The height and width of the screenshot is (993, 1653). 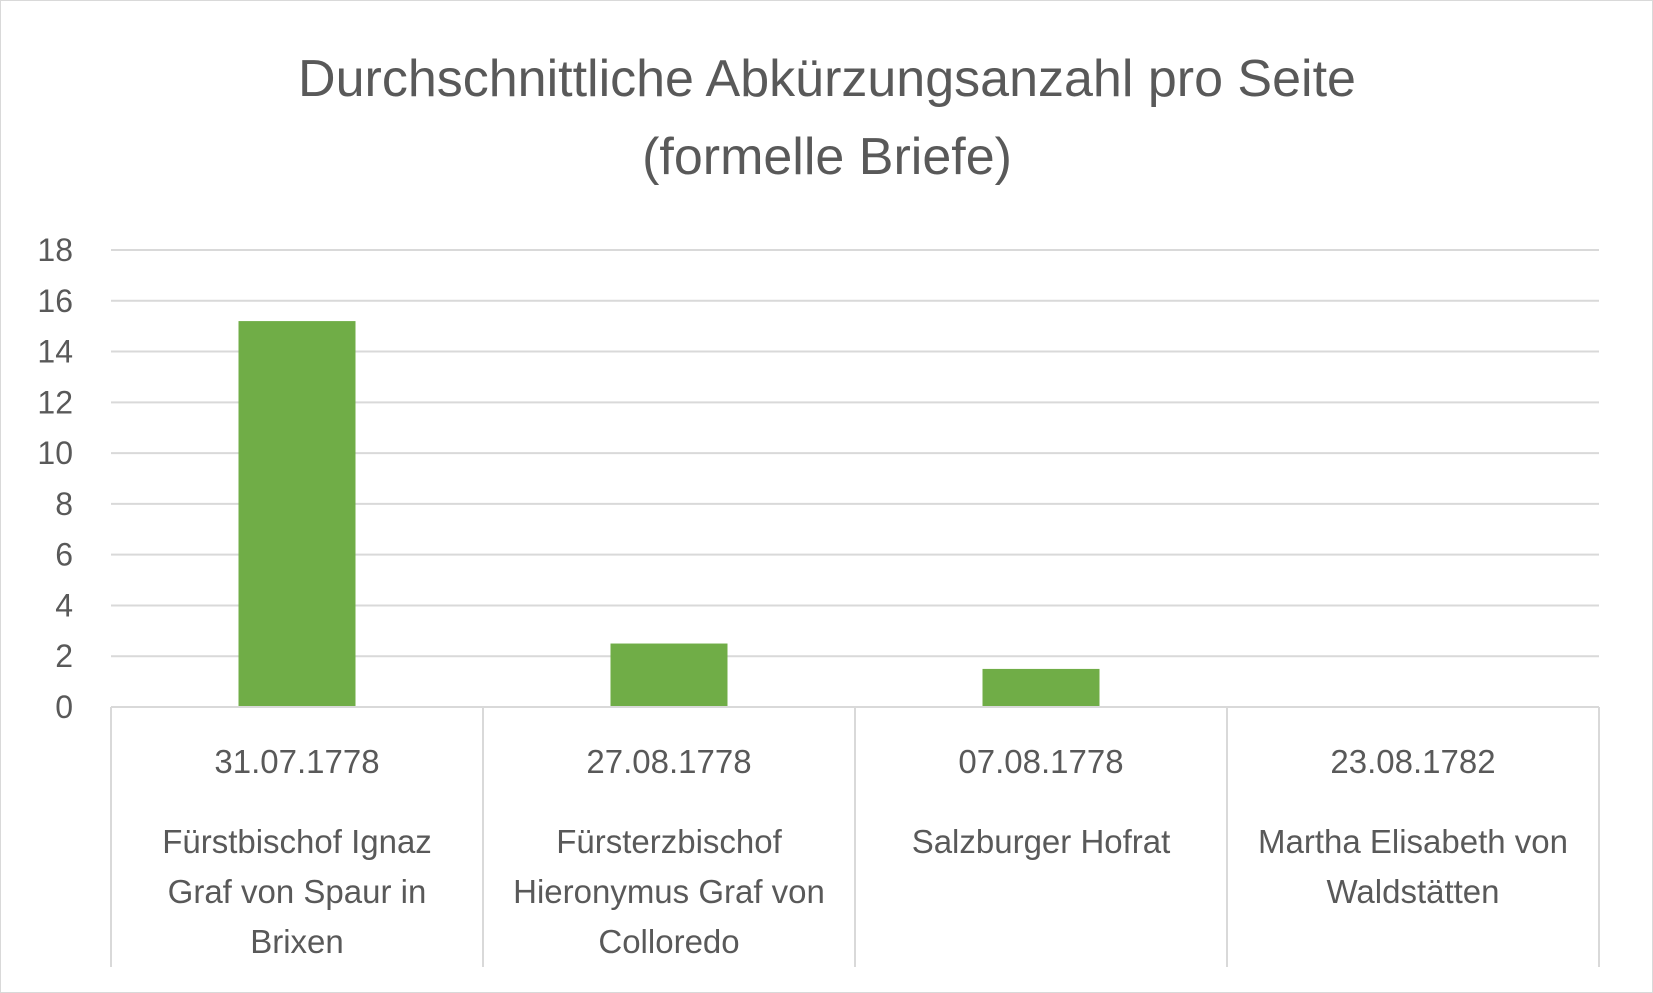 I want to click on category-name-label: Graf von Spaur in, so click(x=297, y=891).